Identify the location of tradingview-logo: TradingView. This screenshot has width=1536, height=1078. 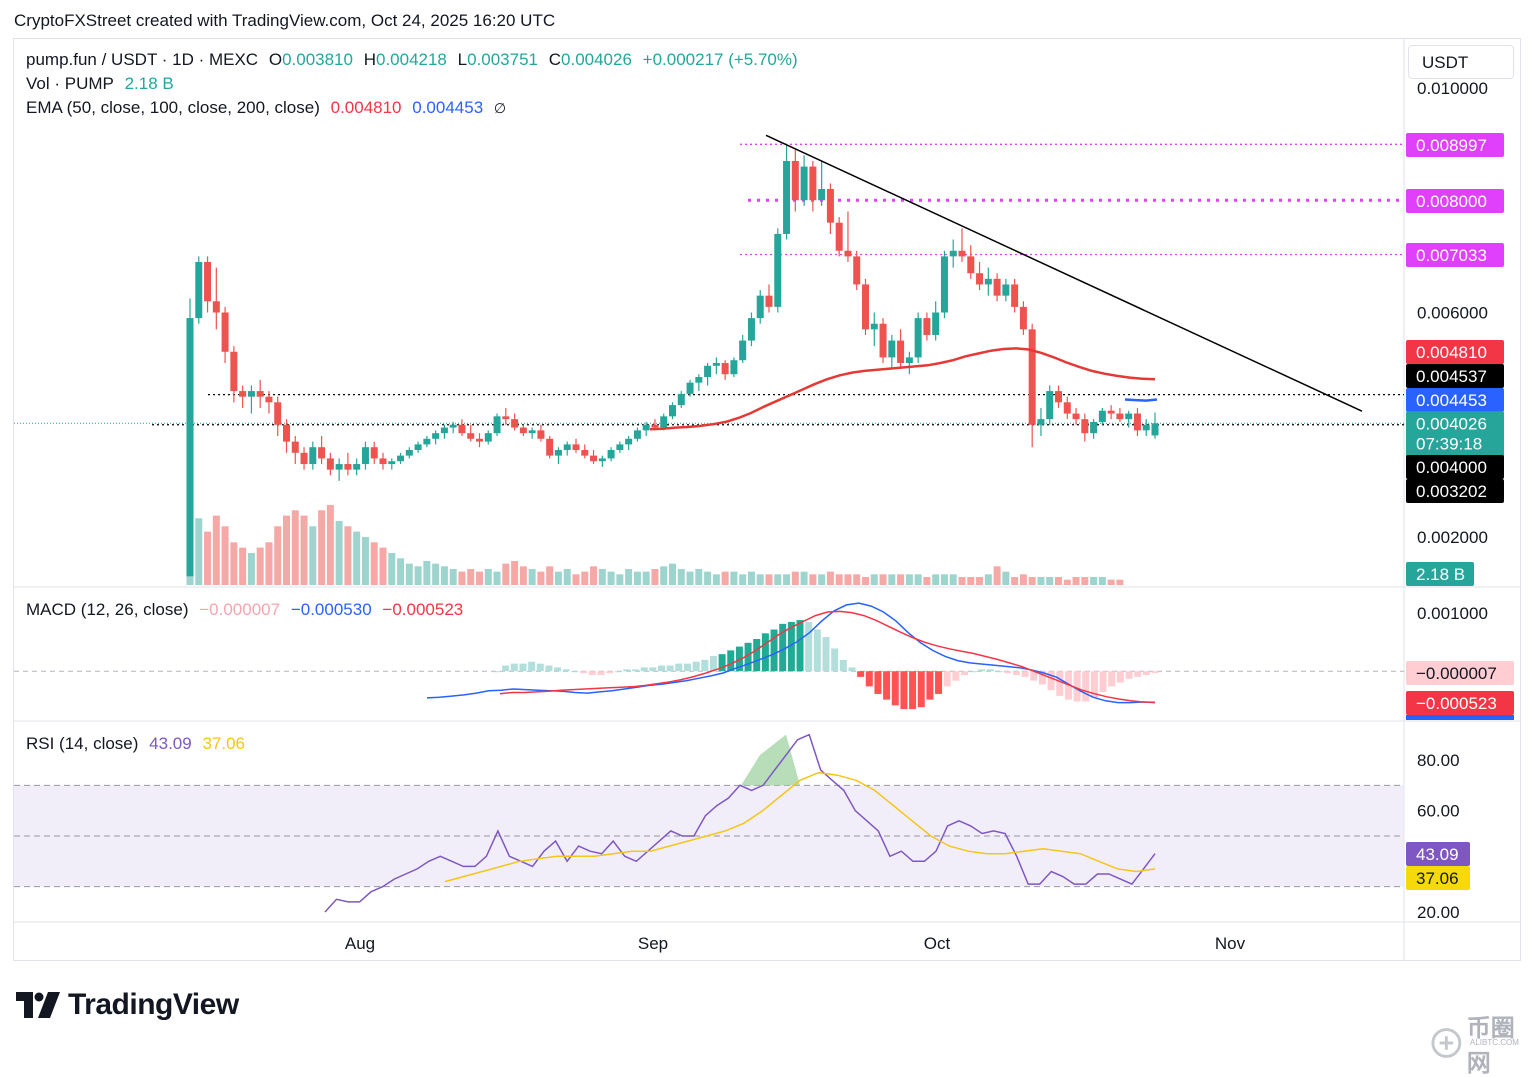
(127, 1005).